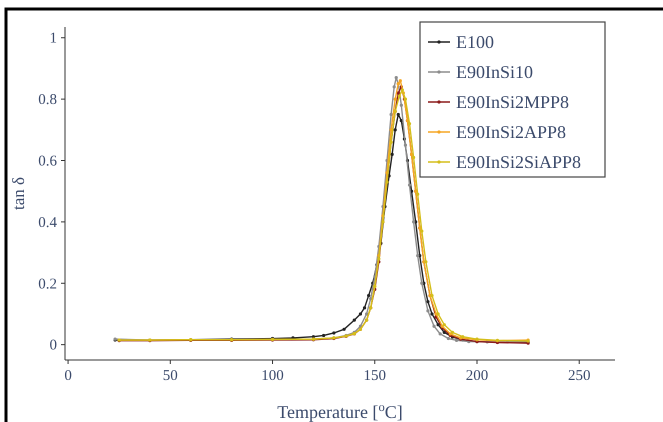 The height and width of the screenshot is (422, 663). Describe the element at coordinates (495, 72) in the screenshot. I see `legend-label: E90InSi10` at that location.